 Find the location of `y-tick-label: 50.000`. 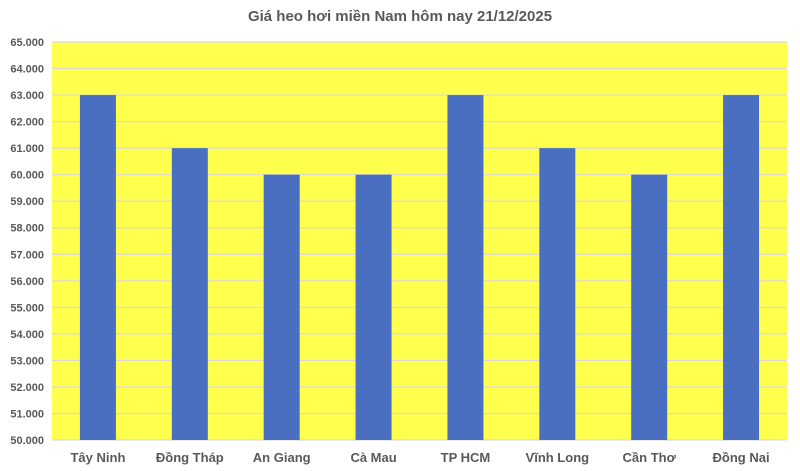

y-tick-label: 50.000 is located at coordinates (27, 441).